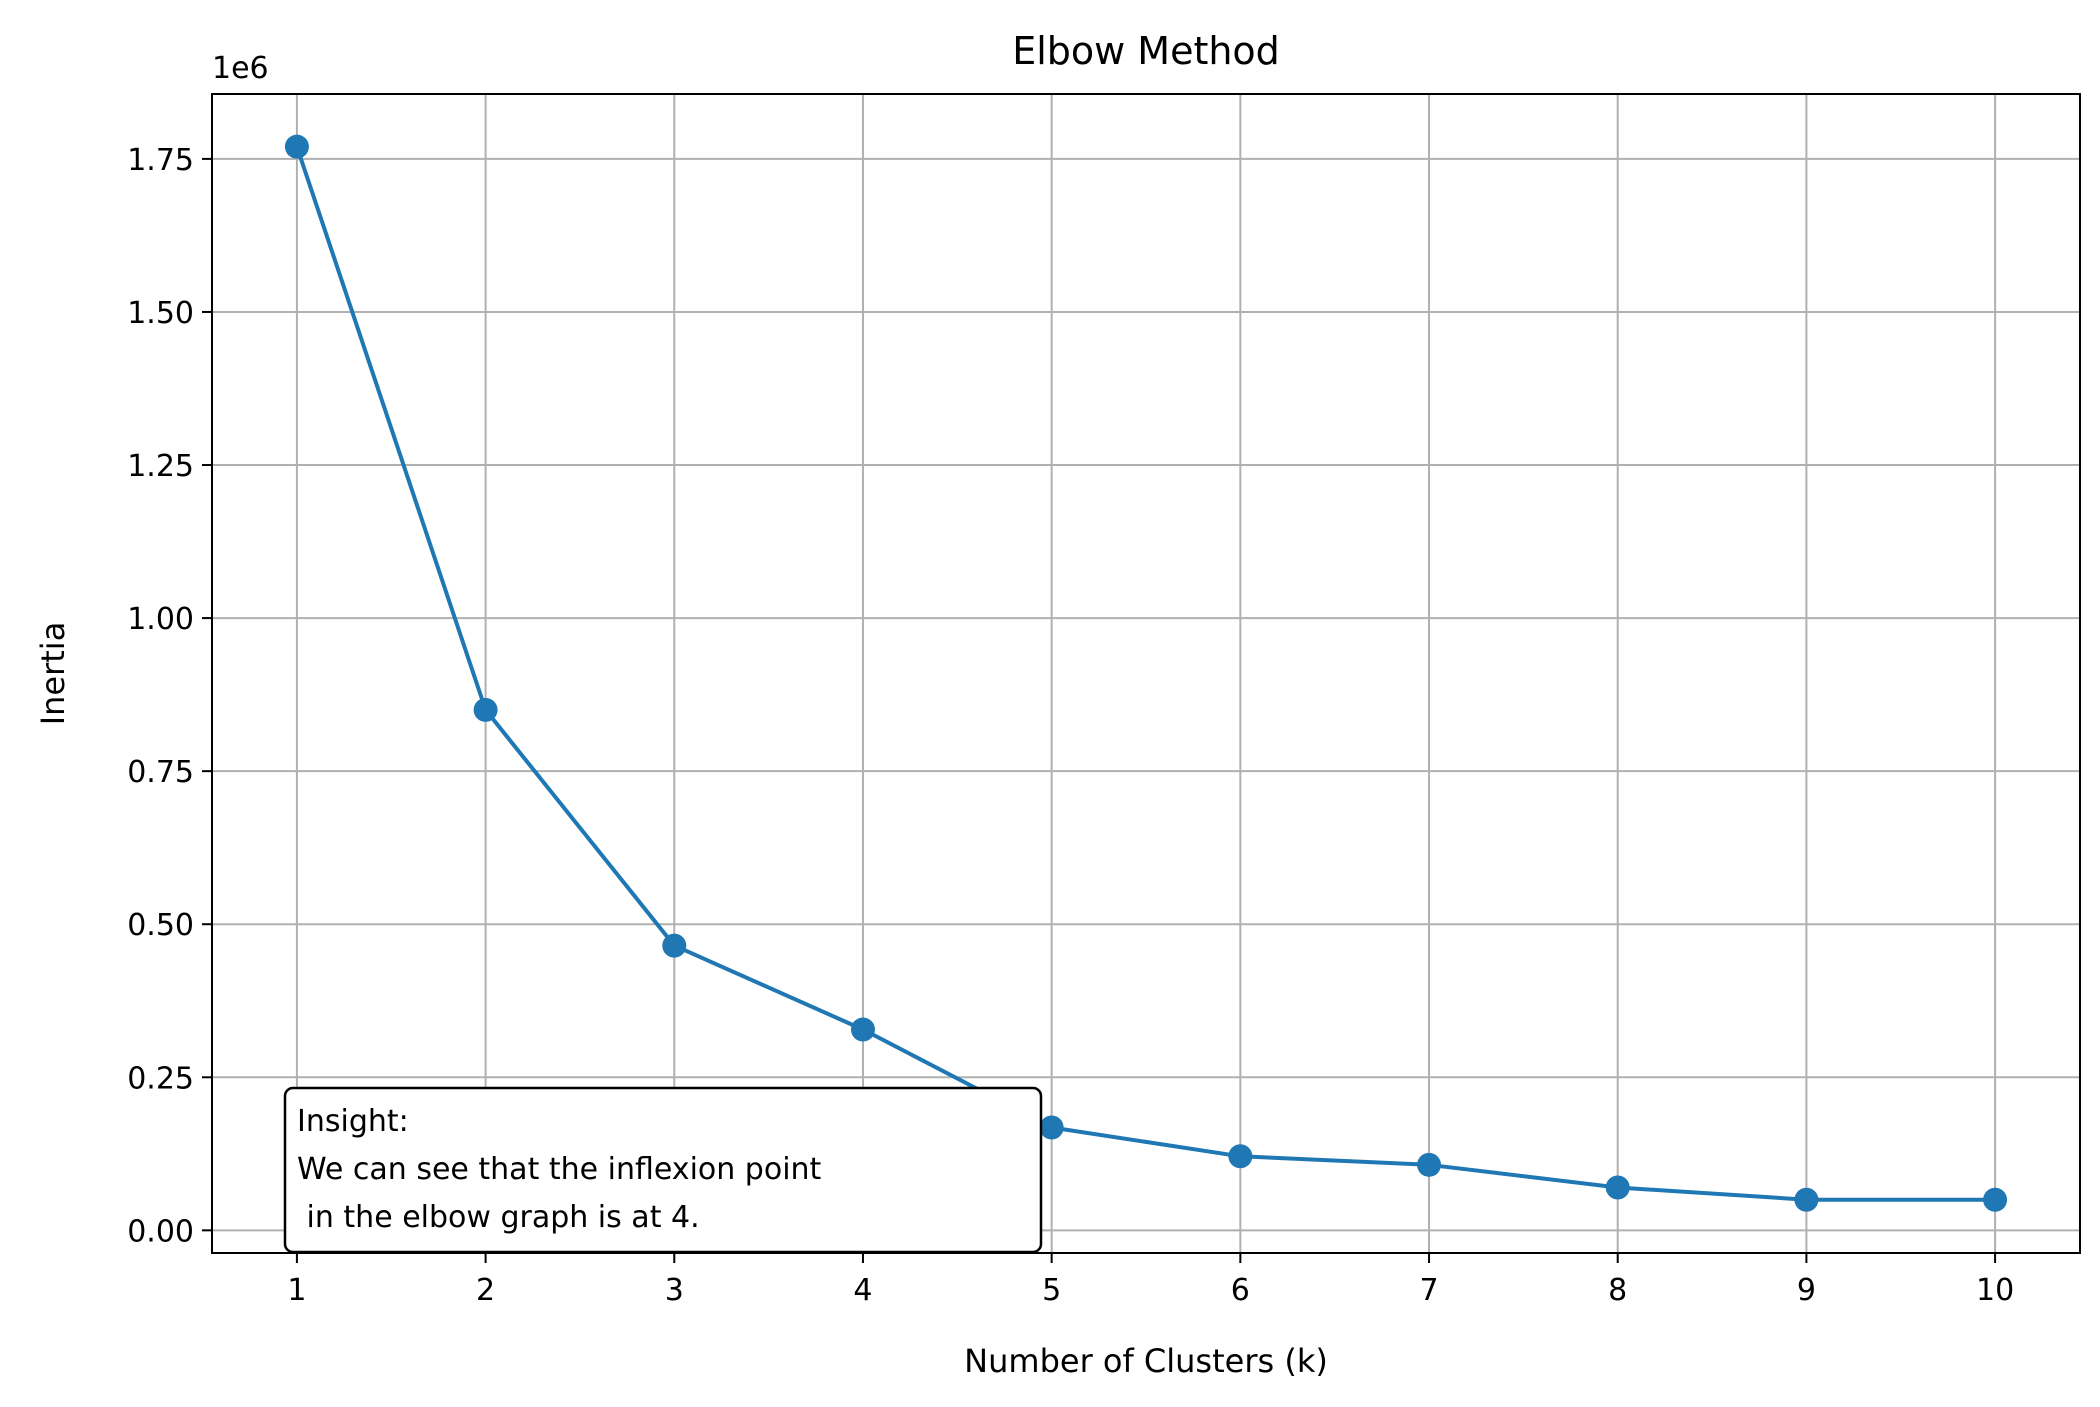  What do you see at coordinates (485, 1290) in the screenshot?
I see `x-tick-label: 2` at bounding box center [485, 1290].